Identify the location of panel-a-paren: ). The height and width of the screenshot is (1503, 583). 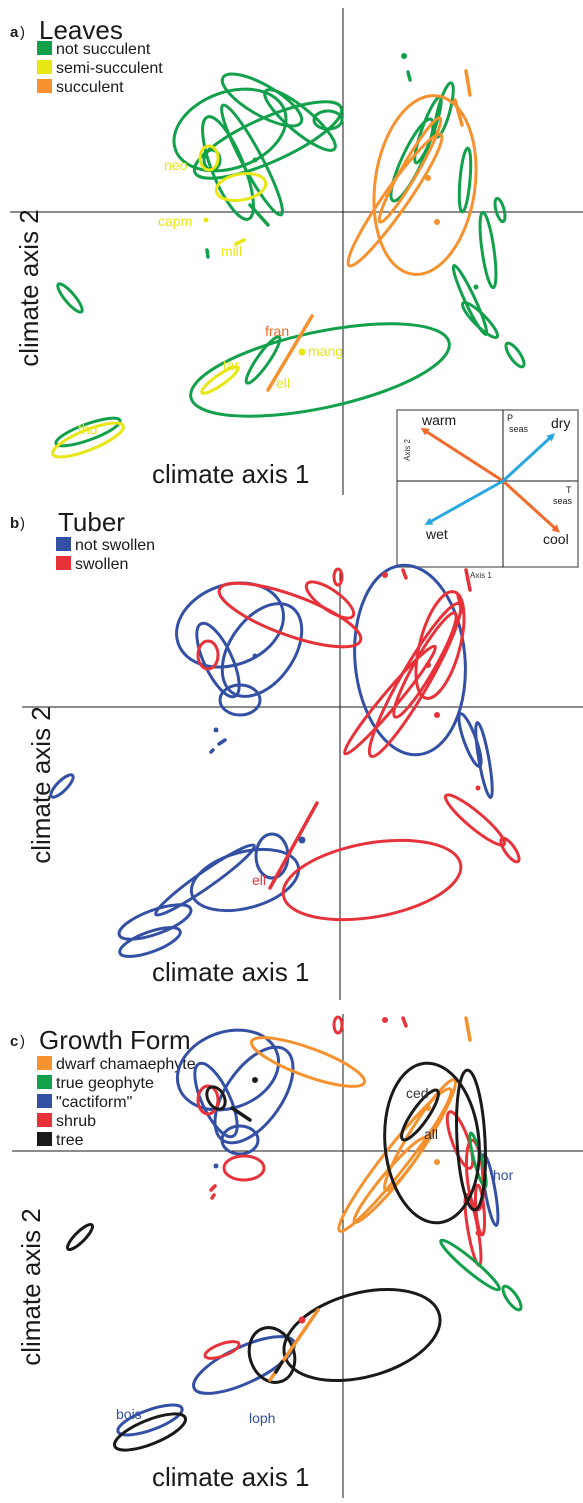
(22, 32).